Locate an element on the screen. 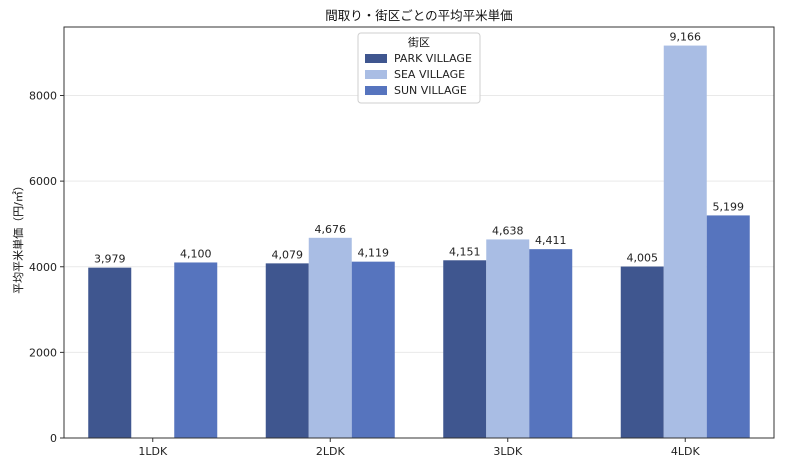 The image size is (800, 462). legend-entry: SUN VILLAGE is located at coordinates (430, 90).